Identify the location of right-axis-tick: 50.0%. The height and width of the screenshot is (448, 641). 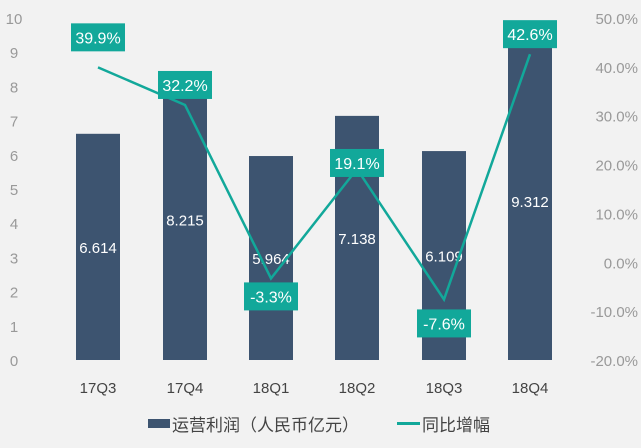
(616, 19).